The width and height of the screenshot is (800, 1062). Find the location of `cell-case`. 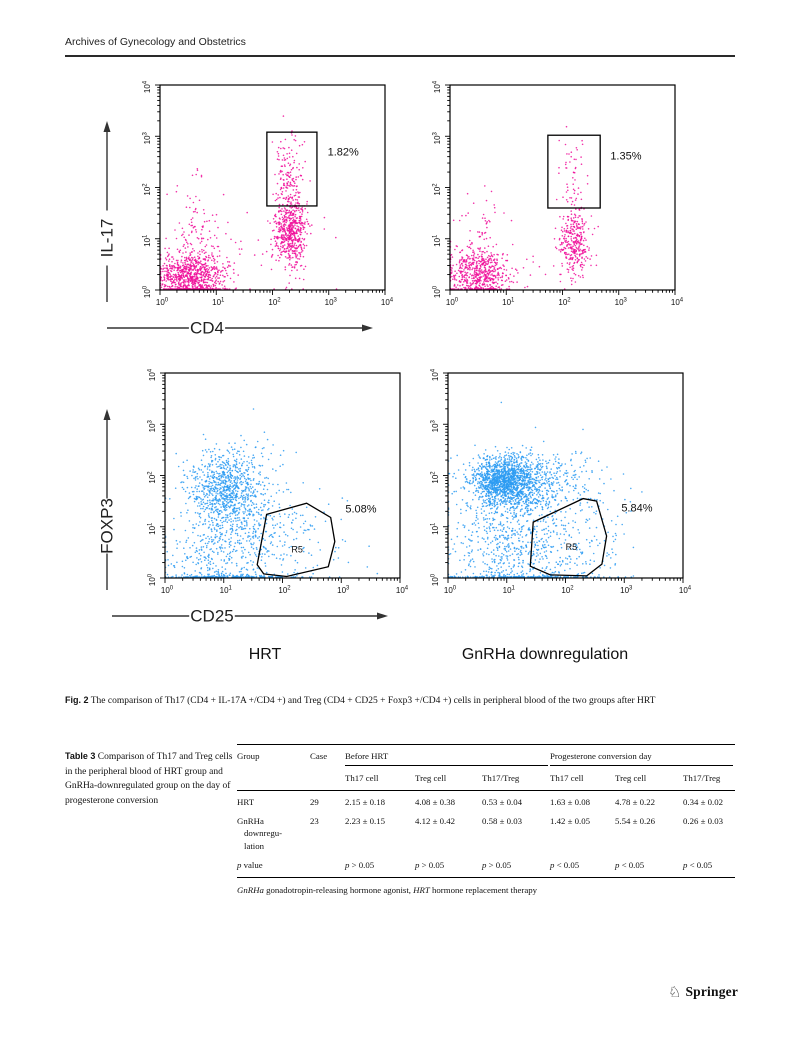

cell-case is located at coordinates (327, 866).